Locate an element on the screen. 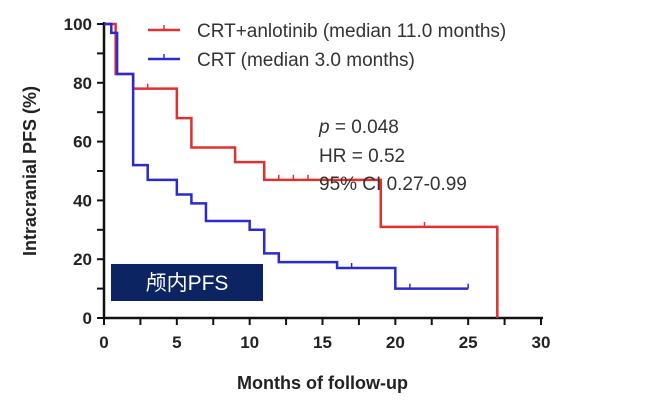 This screenshot has width=646, height=411. legend-label: CRT (median 3.0 months) is located at coordinates (306, 60).